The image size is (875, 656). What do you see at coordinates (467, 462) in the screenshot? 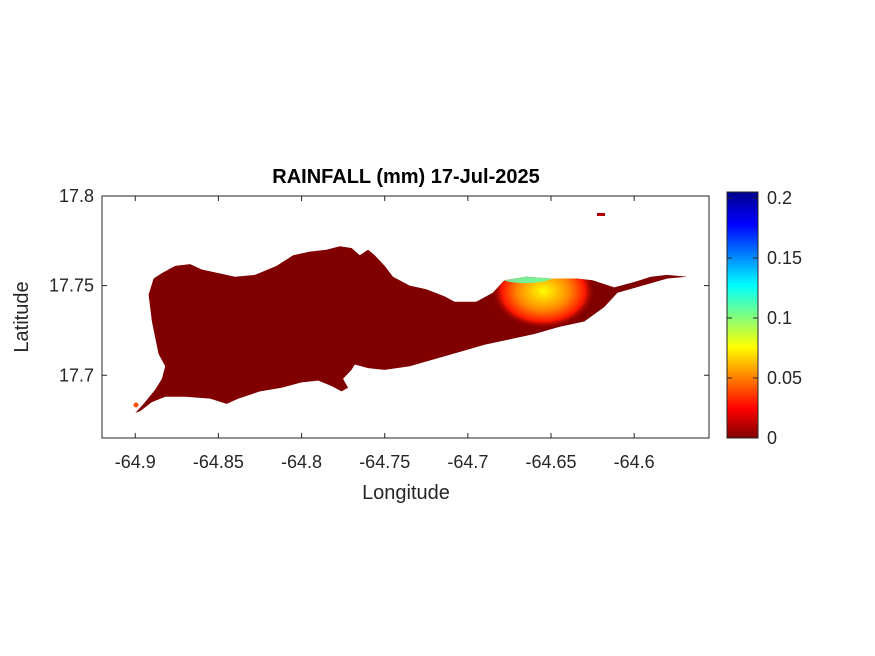
I see `x-tick-label: -64.7` at bounding box center [467, 462].